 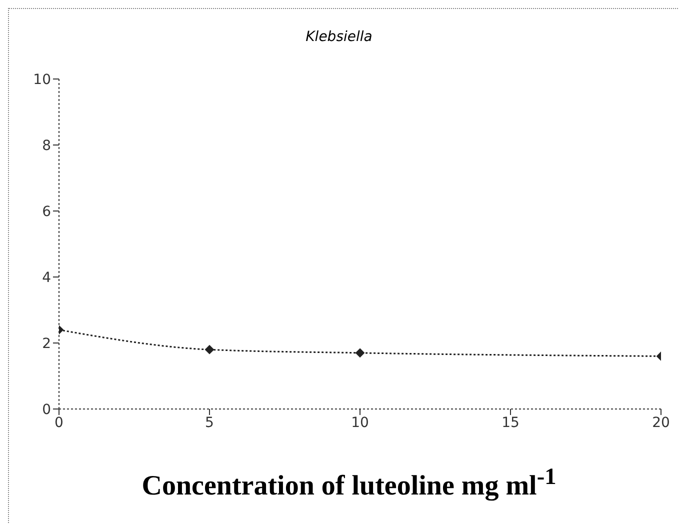 What do you see at coordinates (349, 483) in the screenshot?
I see `x-axis-title: Concentration of luteoline mg ml$^{-1}$` at bounding box center [349, 483].